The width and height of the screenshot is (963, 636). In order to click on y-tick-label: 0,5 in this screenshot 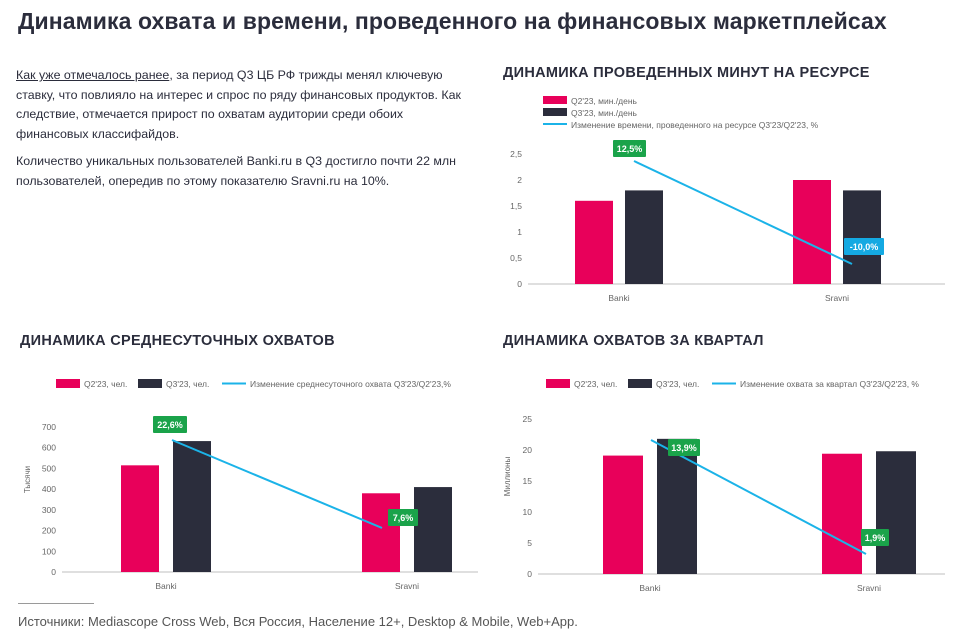, I will do `click(516, 258)`.